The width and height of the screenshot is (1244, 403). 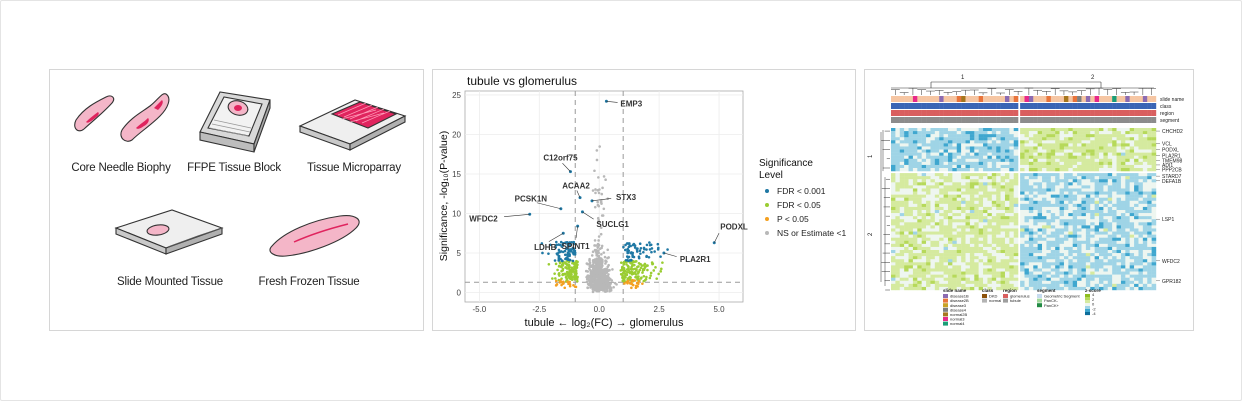 What do you see at coordinates (1154, 120) in the screenshot?
I see `segment-cell` at bounding box center [1154, 120].